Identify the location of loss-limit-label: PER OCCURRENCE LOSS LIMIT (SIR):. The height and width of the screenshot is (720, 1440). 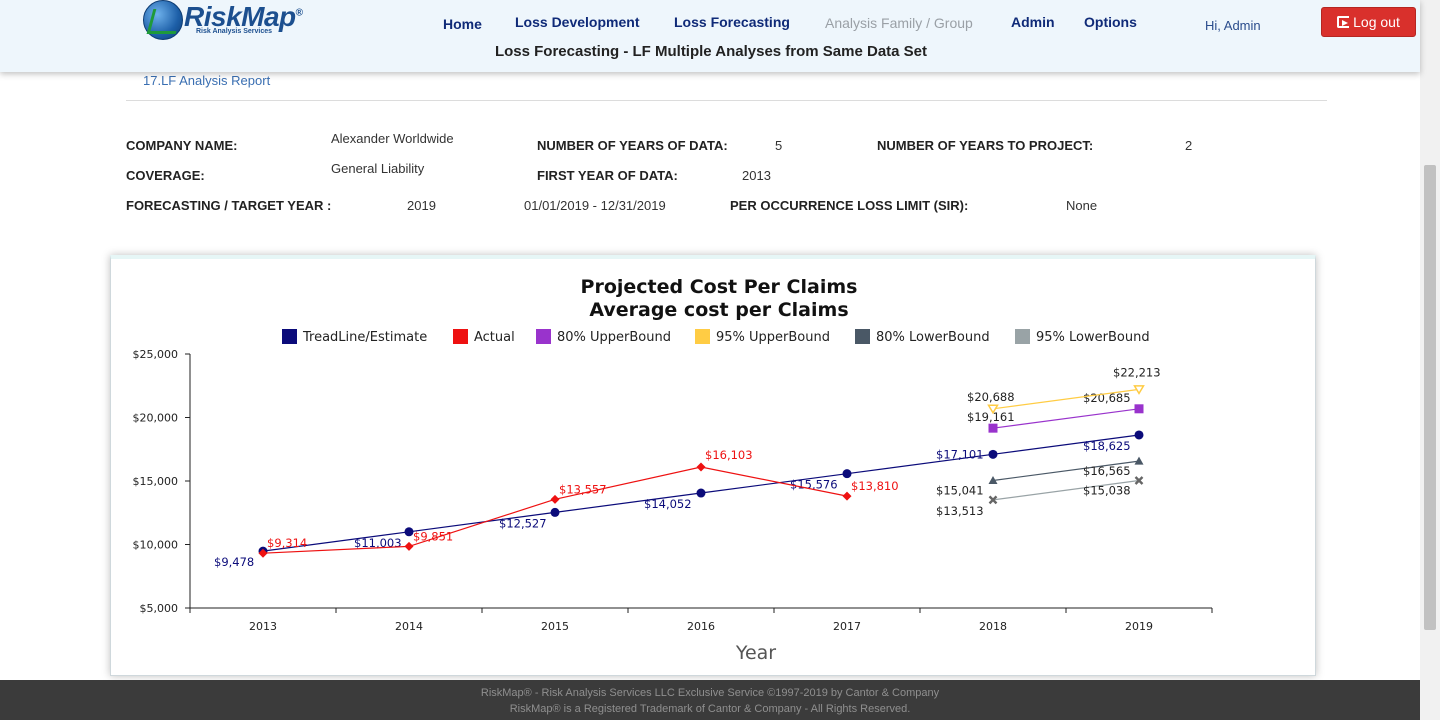
(849, 205).